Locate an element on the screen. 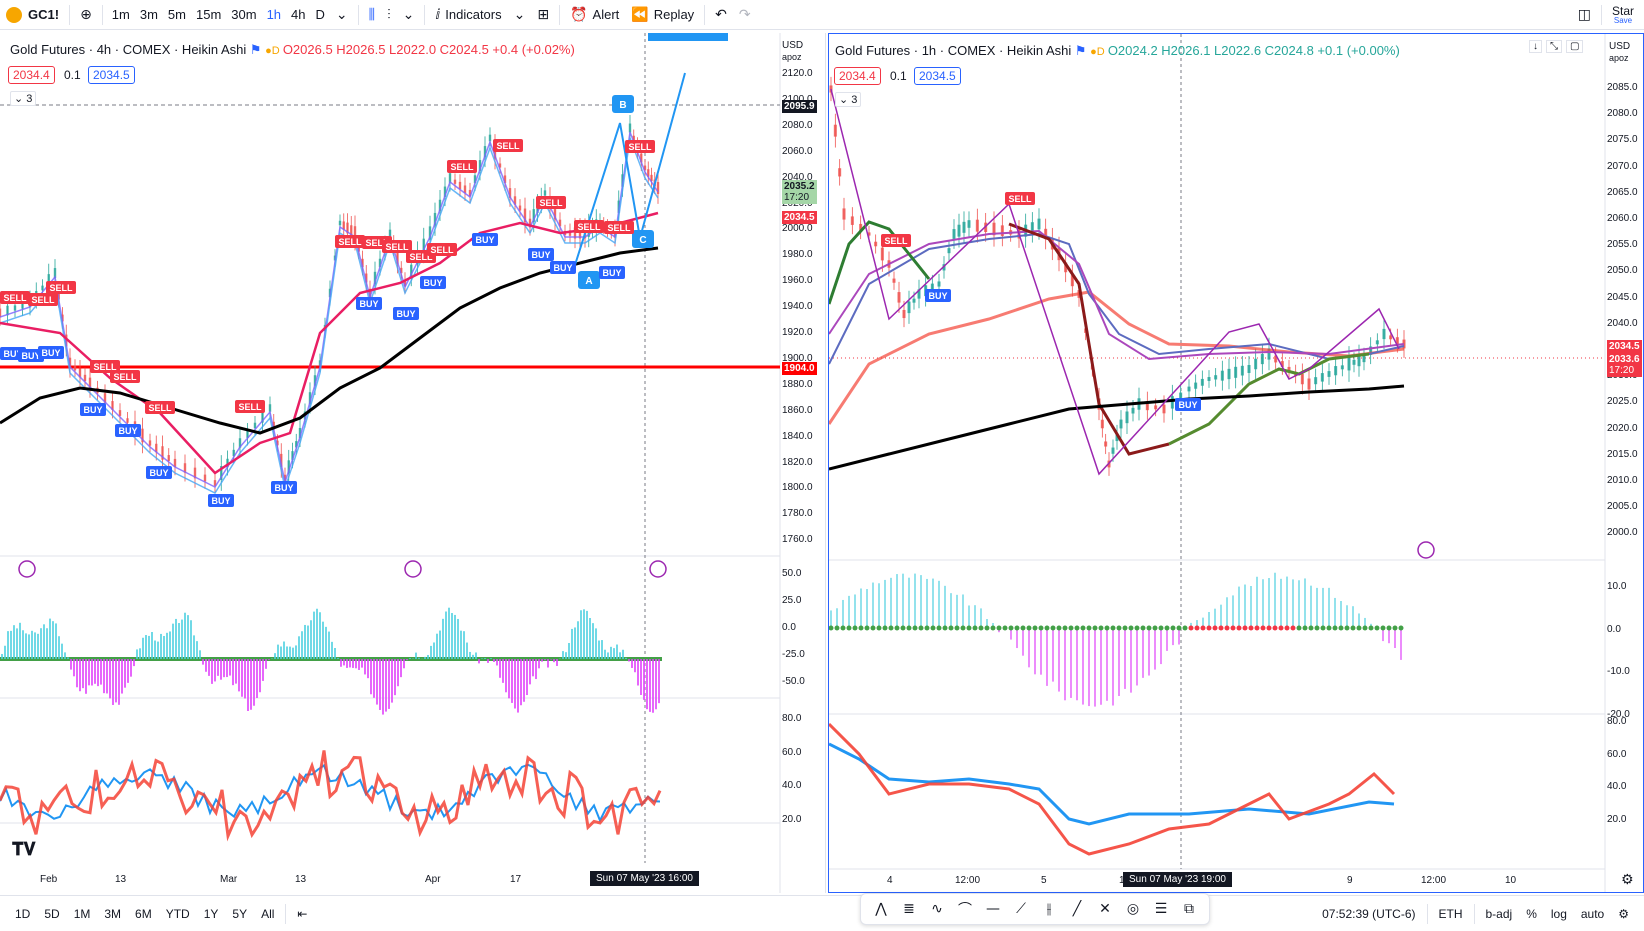 The height and width of the screenshot is (931, 1644). tf-5m: 5m is located at coordinates (176, 14).